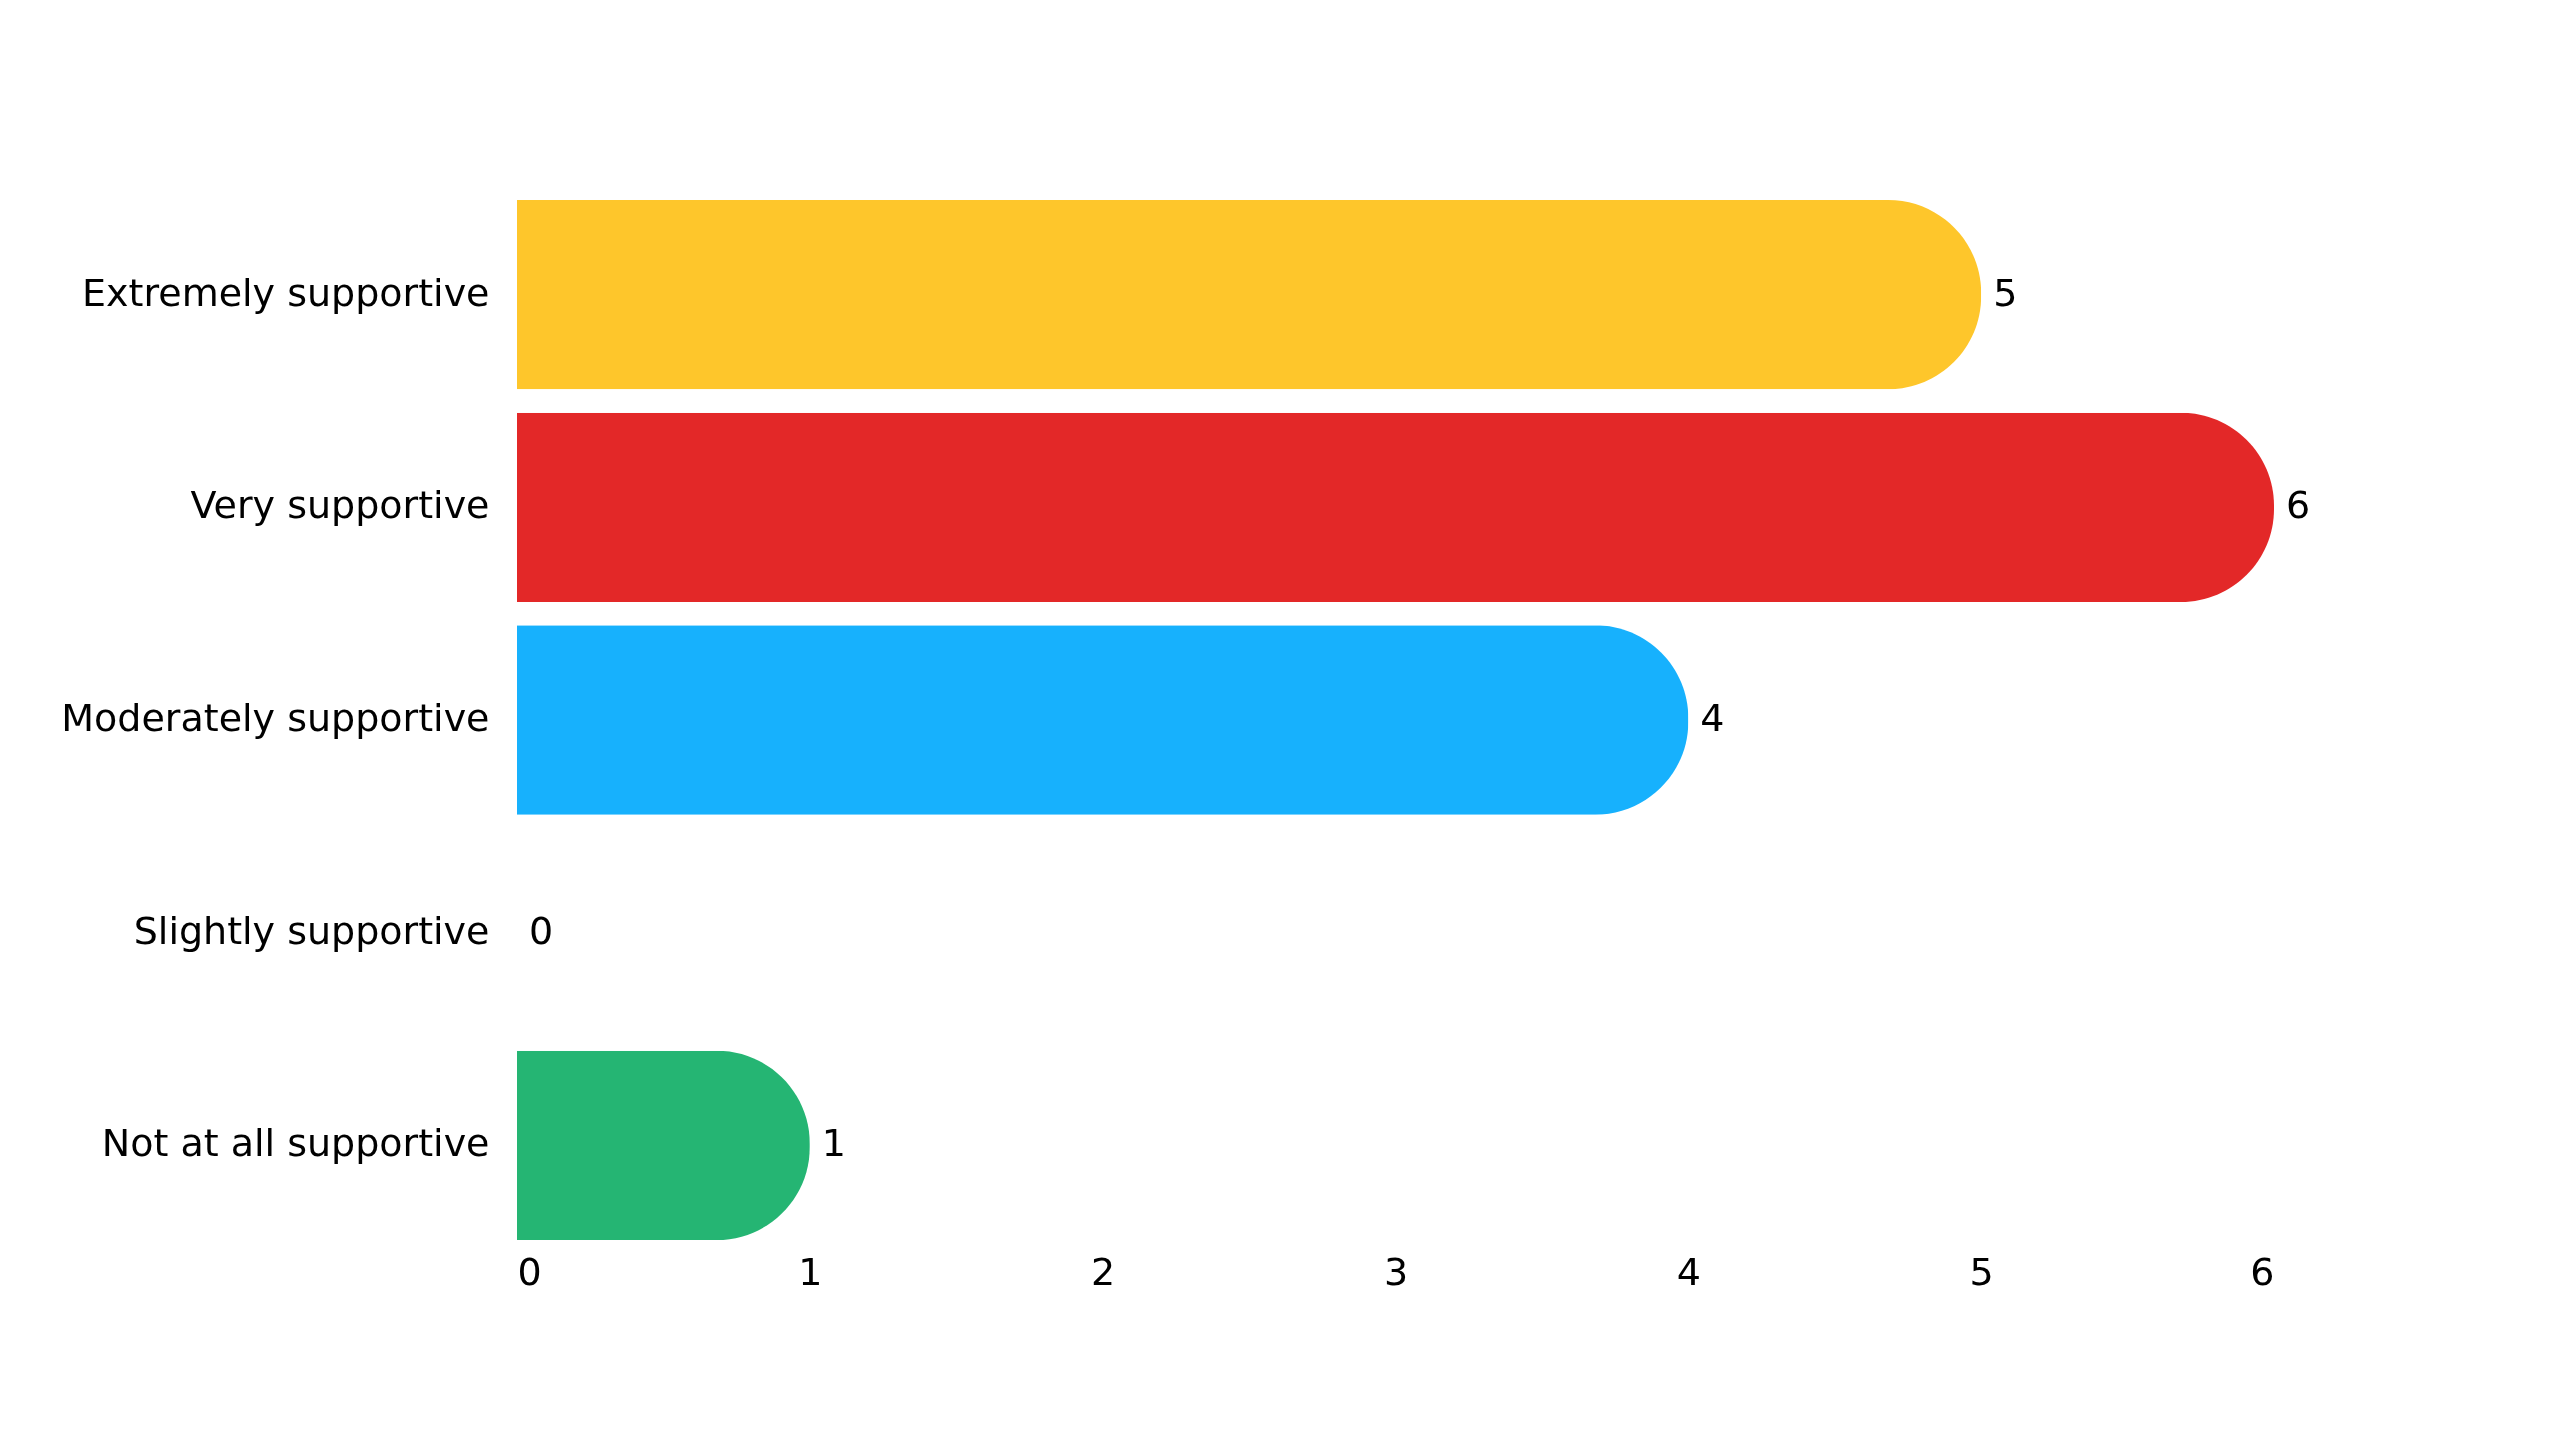 The width and height of the screenshot is (2560, 1440). I want to click on x-tick-label: 6, so click(2262, 1271).